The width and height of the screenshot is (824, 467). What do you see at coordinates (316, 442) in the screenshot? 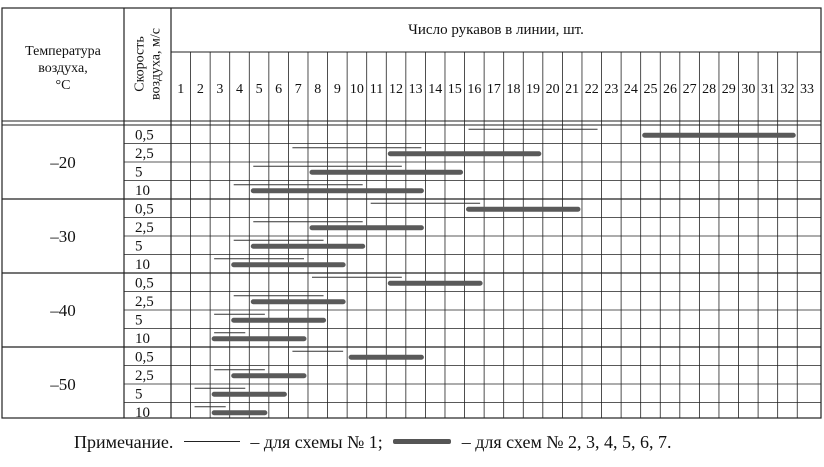
I see `legend-scheme1-text: – для схемы № 1;` at bounding box center [316, 442].